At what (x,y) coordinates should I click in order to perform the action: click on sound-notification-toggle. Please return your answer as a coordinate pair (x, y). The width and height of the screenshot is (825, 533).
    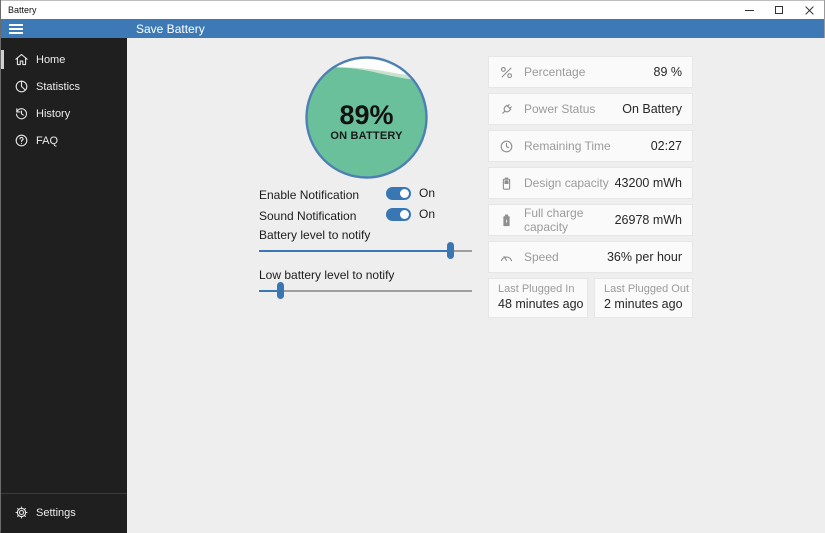
    Looking at the image, I should click on (398, 214).